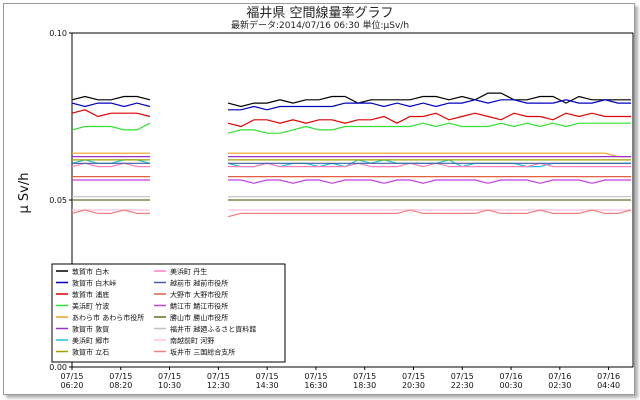 The image size is (640, 400). What do you see at coordinates (608, 385) in the screenshot?
I see `x-tick-time: 04:40` at bounding box center [608, 385].